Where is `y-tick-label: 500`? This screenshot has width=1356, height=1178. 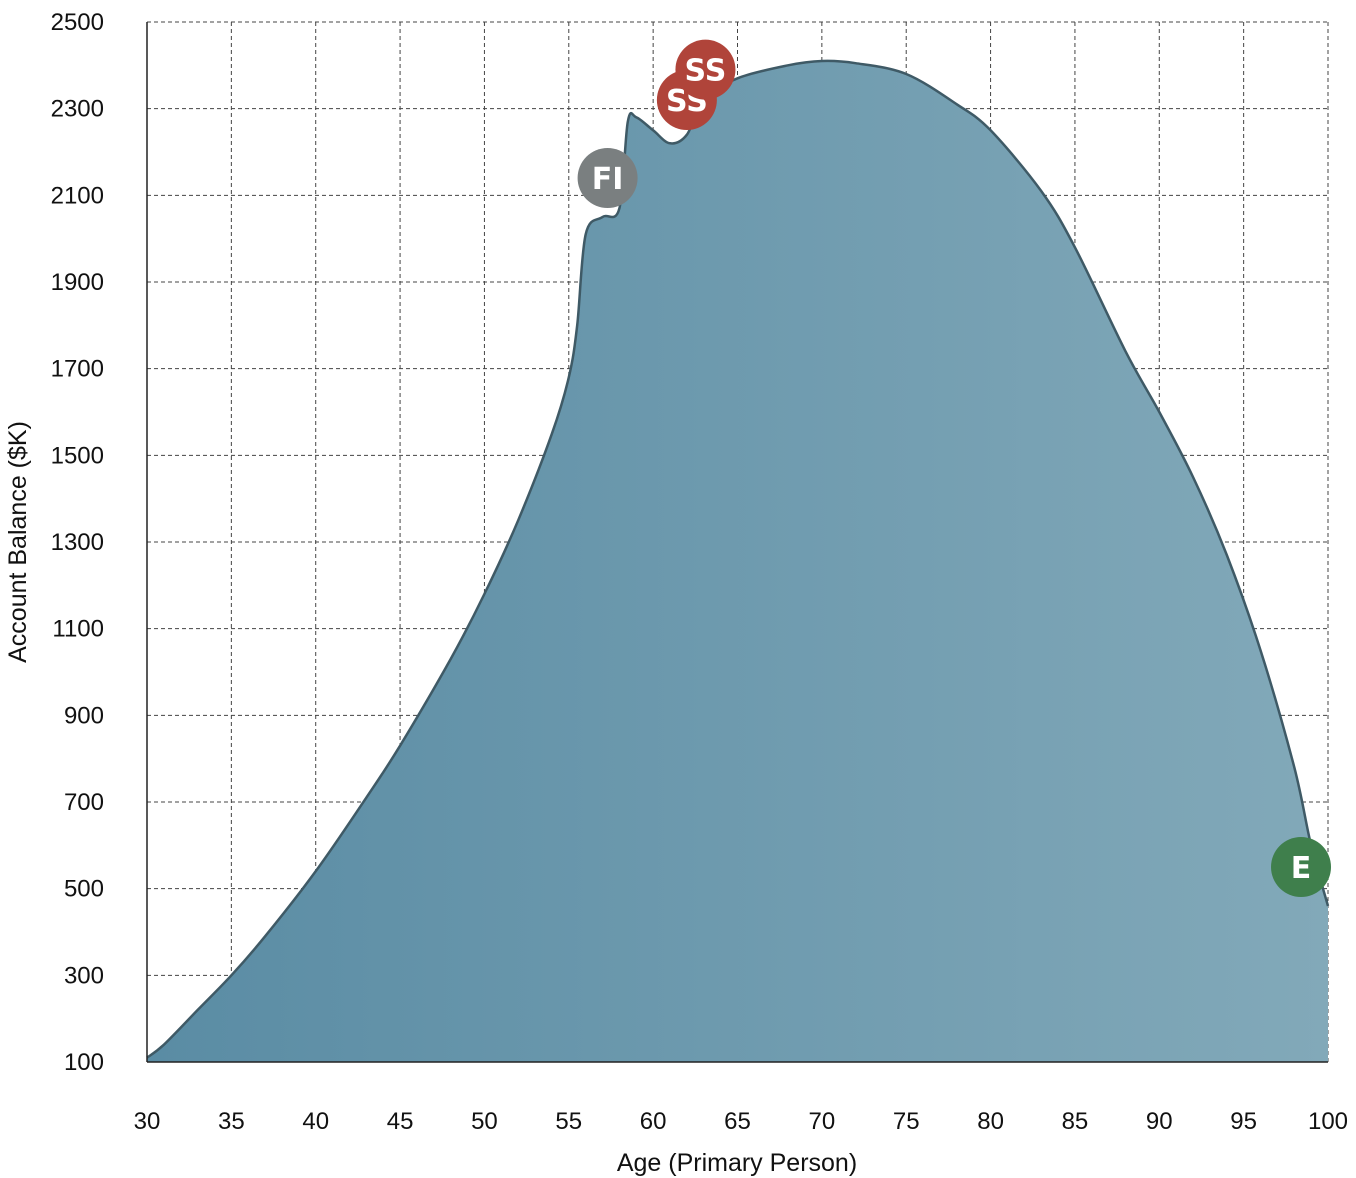
y-tick-label: 500 is located at coordinates (84, 889).